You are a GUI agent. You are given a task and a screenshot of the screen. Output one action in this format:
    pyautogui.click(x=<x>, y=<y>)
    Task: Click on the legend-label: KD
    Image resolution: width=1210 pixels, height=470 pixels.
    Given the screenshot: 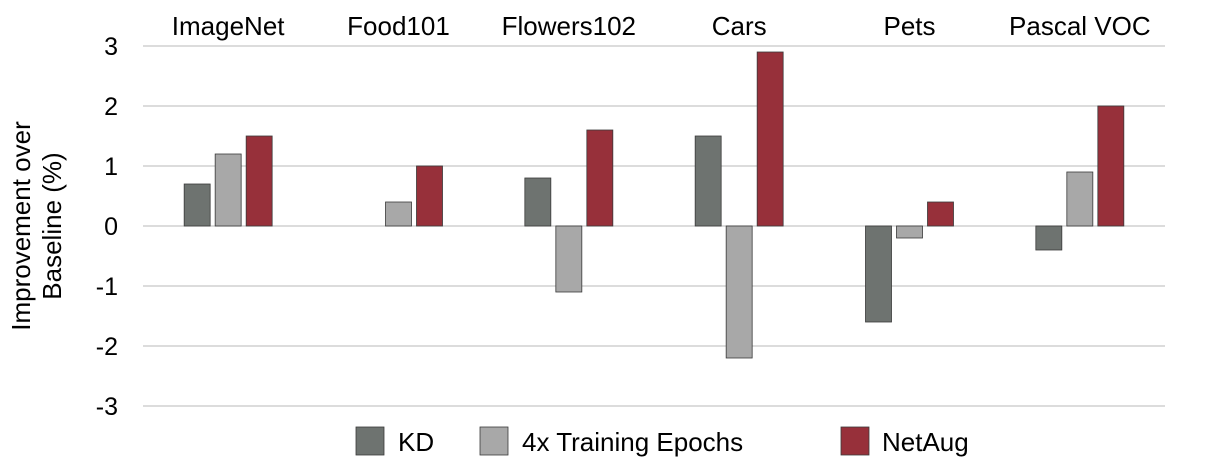 What is the action you would take?
    pyautogui.click(x=416, y=442)
    